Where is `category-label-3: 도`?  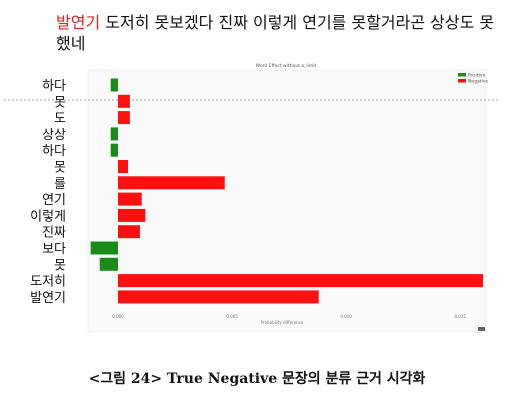
category-label-3: 도 is located at coordinates (60, 119).